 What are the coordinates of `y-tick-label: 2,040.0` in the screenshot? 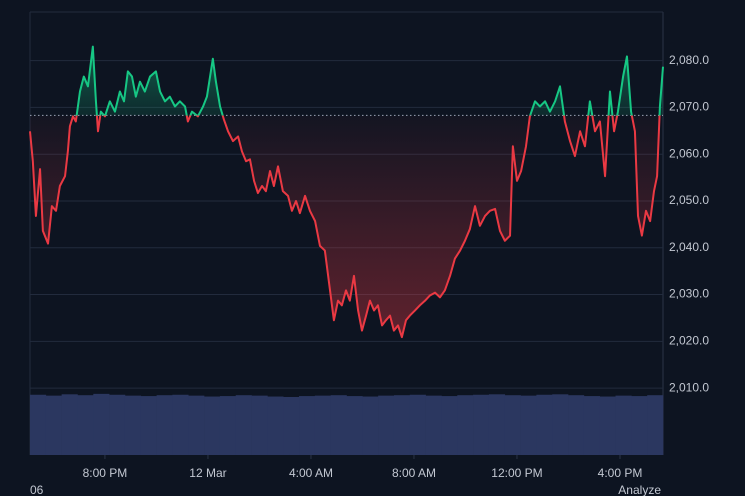 It's located at (689, 247).